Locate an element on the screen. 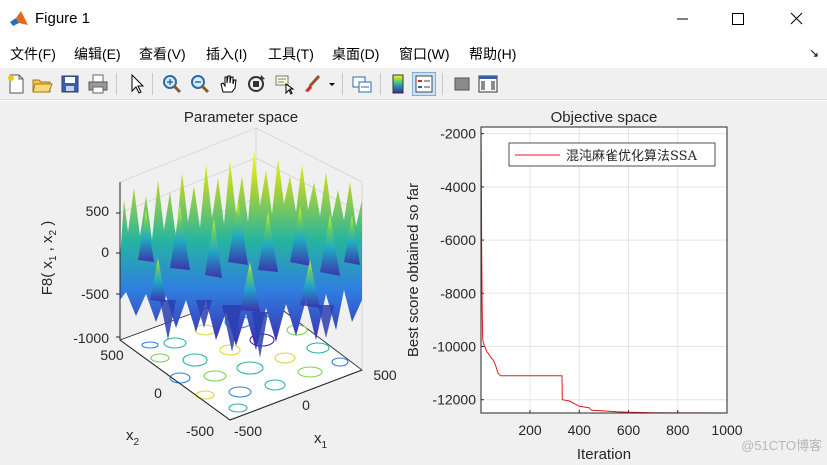  data-cursor-icon is located at coordinates (285, 85).